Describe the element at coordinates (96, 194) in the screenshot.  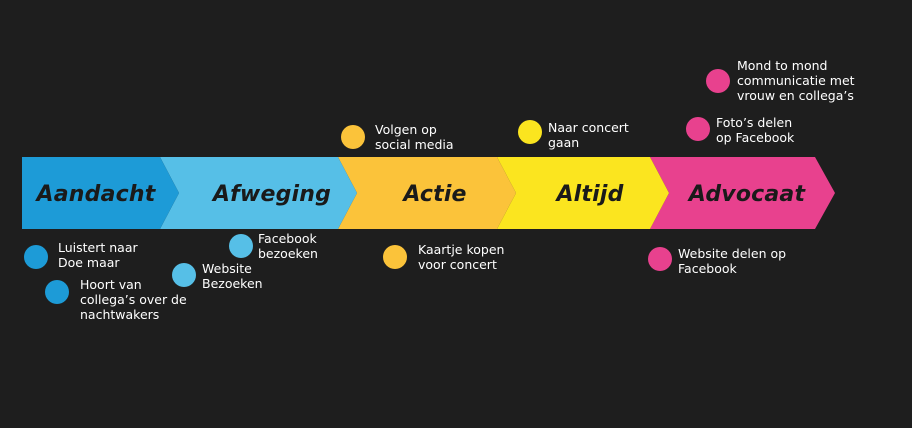
I see `stage-label-aandacht: Aandacht` at that location.